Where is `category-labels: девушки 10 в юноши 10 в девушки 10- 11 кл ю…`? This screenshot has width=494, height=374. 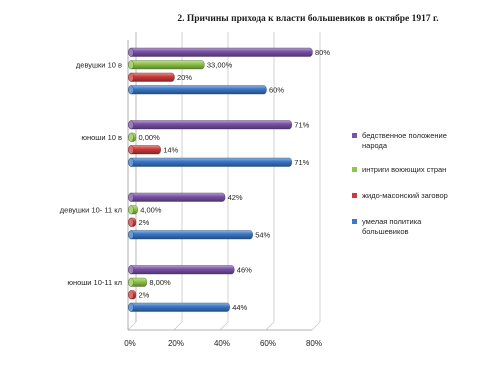 category-labels: девушки 10 в юноши 10 в девушки 10- 11 кл ю… is located at coordinates (91, 174).